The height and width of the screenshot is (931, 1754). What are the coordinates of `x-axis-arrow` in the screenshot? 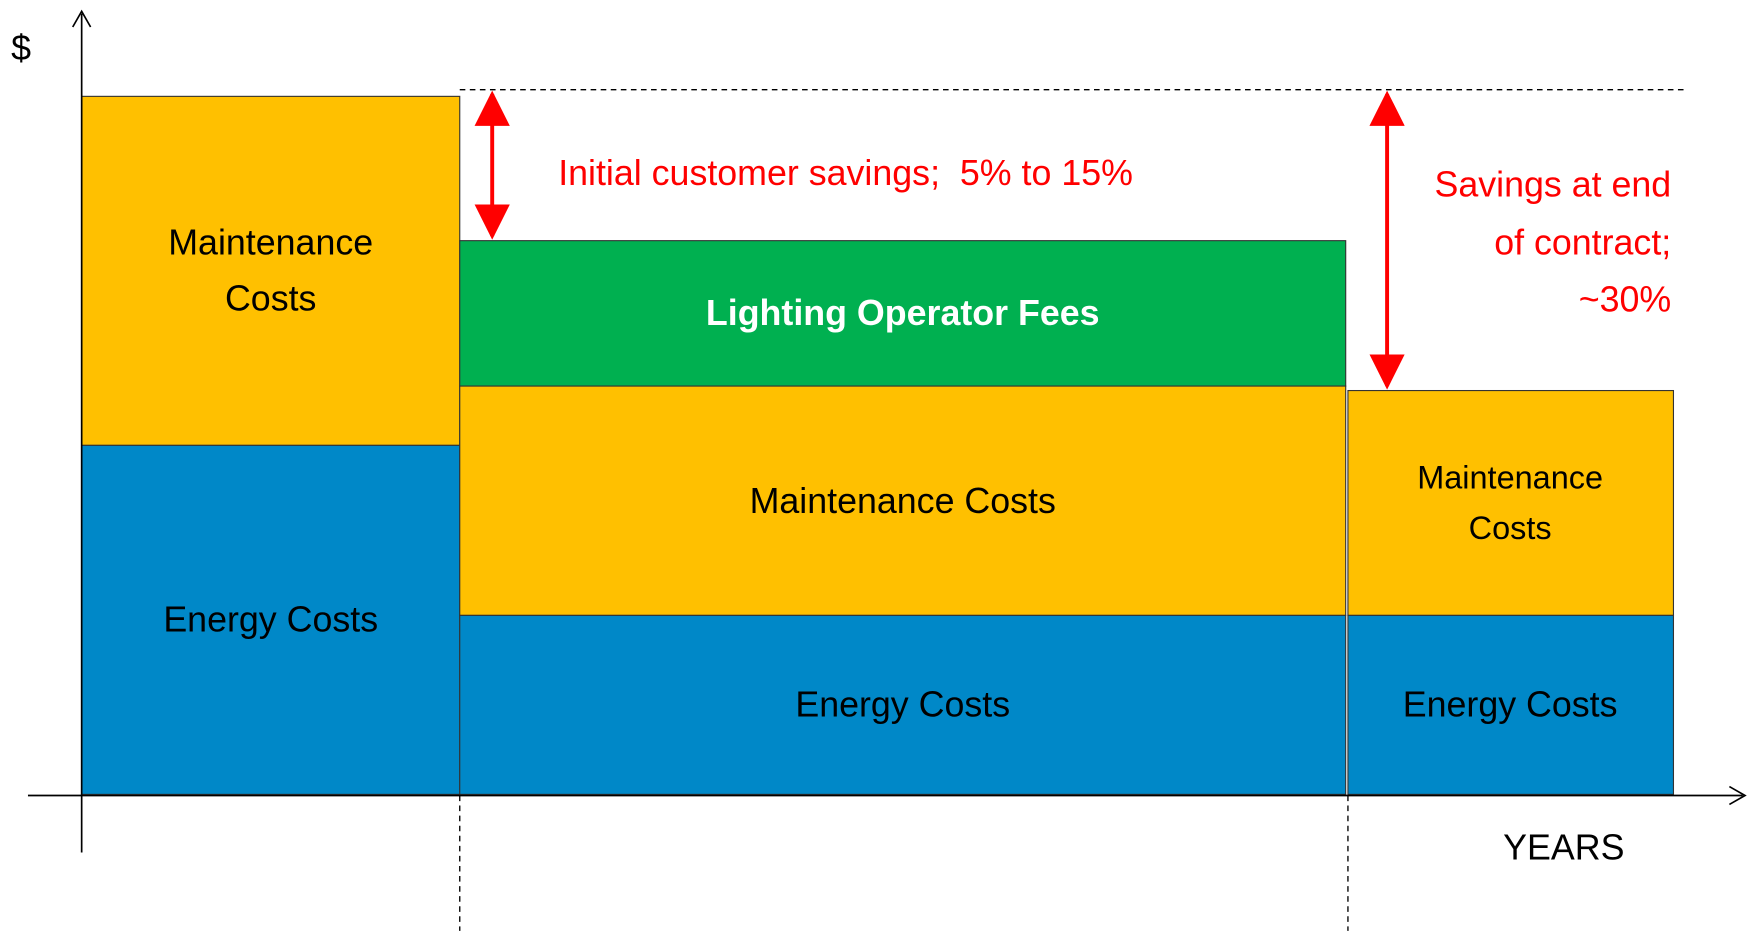 It's located at (1737, 795).